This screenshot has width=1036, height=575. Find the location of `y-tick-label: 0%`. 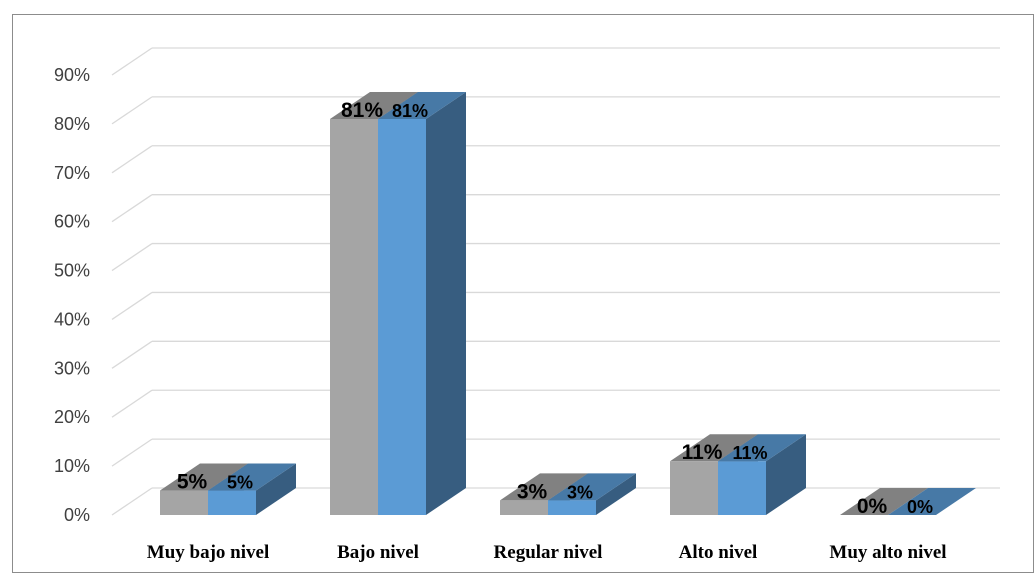

y-tick-label: 0% is located at coordinates (77, 515).